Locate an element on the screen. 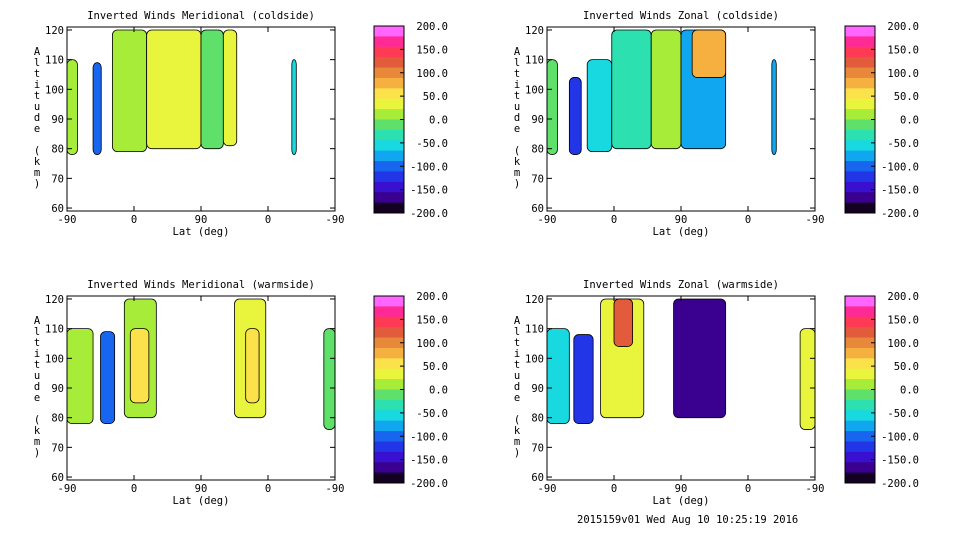 Image resolution: width=960 pixels, height=540 pixels. colorbar-tick-label: 50.0 is located at coordinates (906, 367).